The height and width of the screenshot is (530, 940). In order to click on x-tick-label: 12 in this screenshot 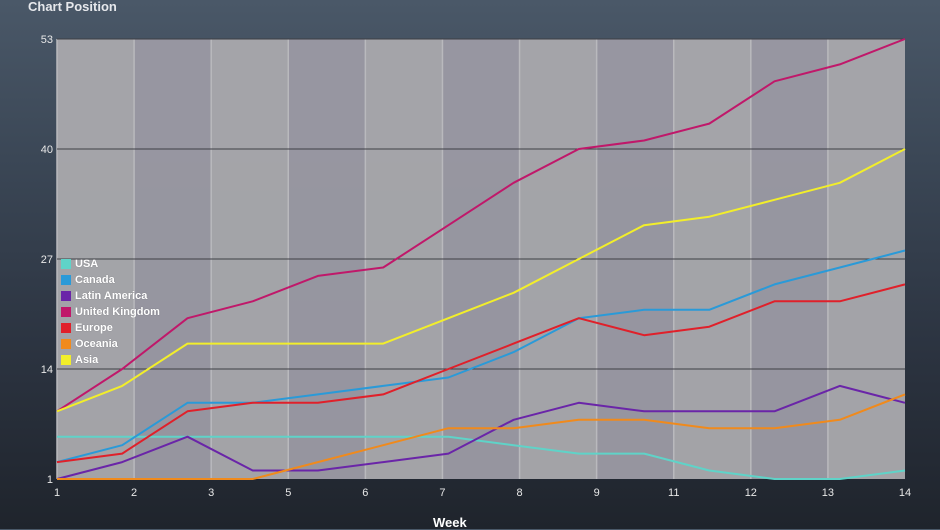, I will do `click(751, 493)`.